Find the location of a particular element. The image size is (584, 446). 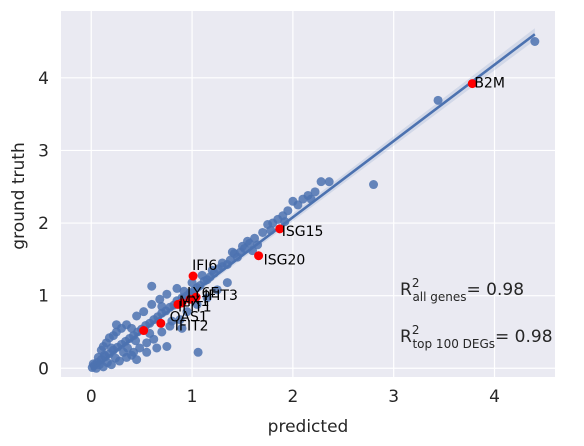

y-tick-label: 2 is located at coordinates (43, 224).